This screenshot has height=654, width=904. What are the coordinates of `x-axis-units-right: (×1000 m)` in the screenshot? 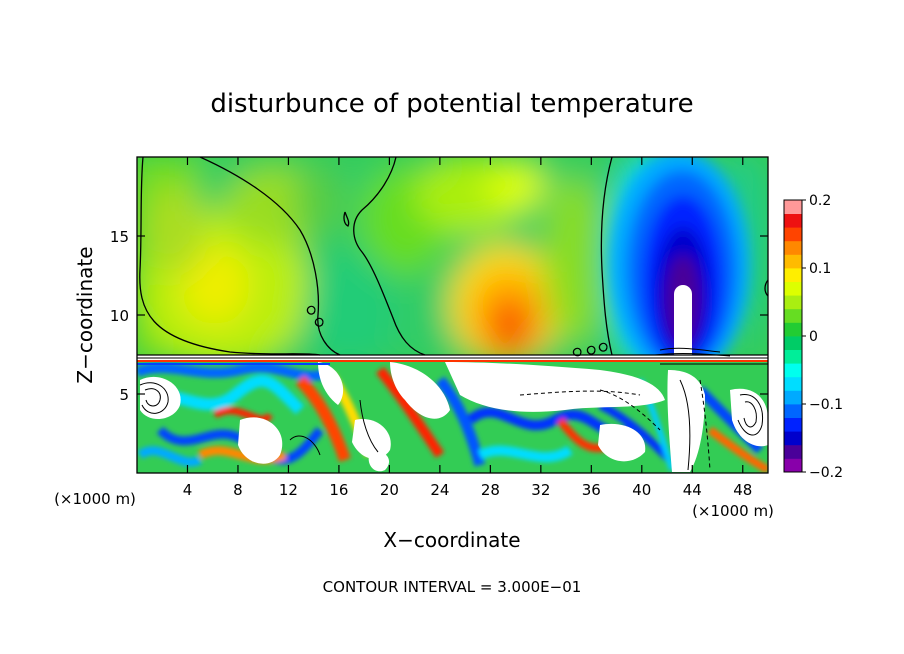 It's located at (733, 511).